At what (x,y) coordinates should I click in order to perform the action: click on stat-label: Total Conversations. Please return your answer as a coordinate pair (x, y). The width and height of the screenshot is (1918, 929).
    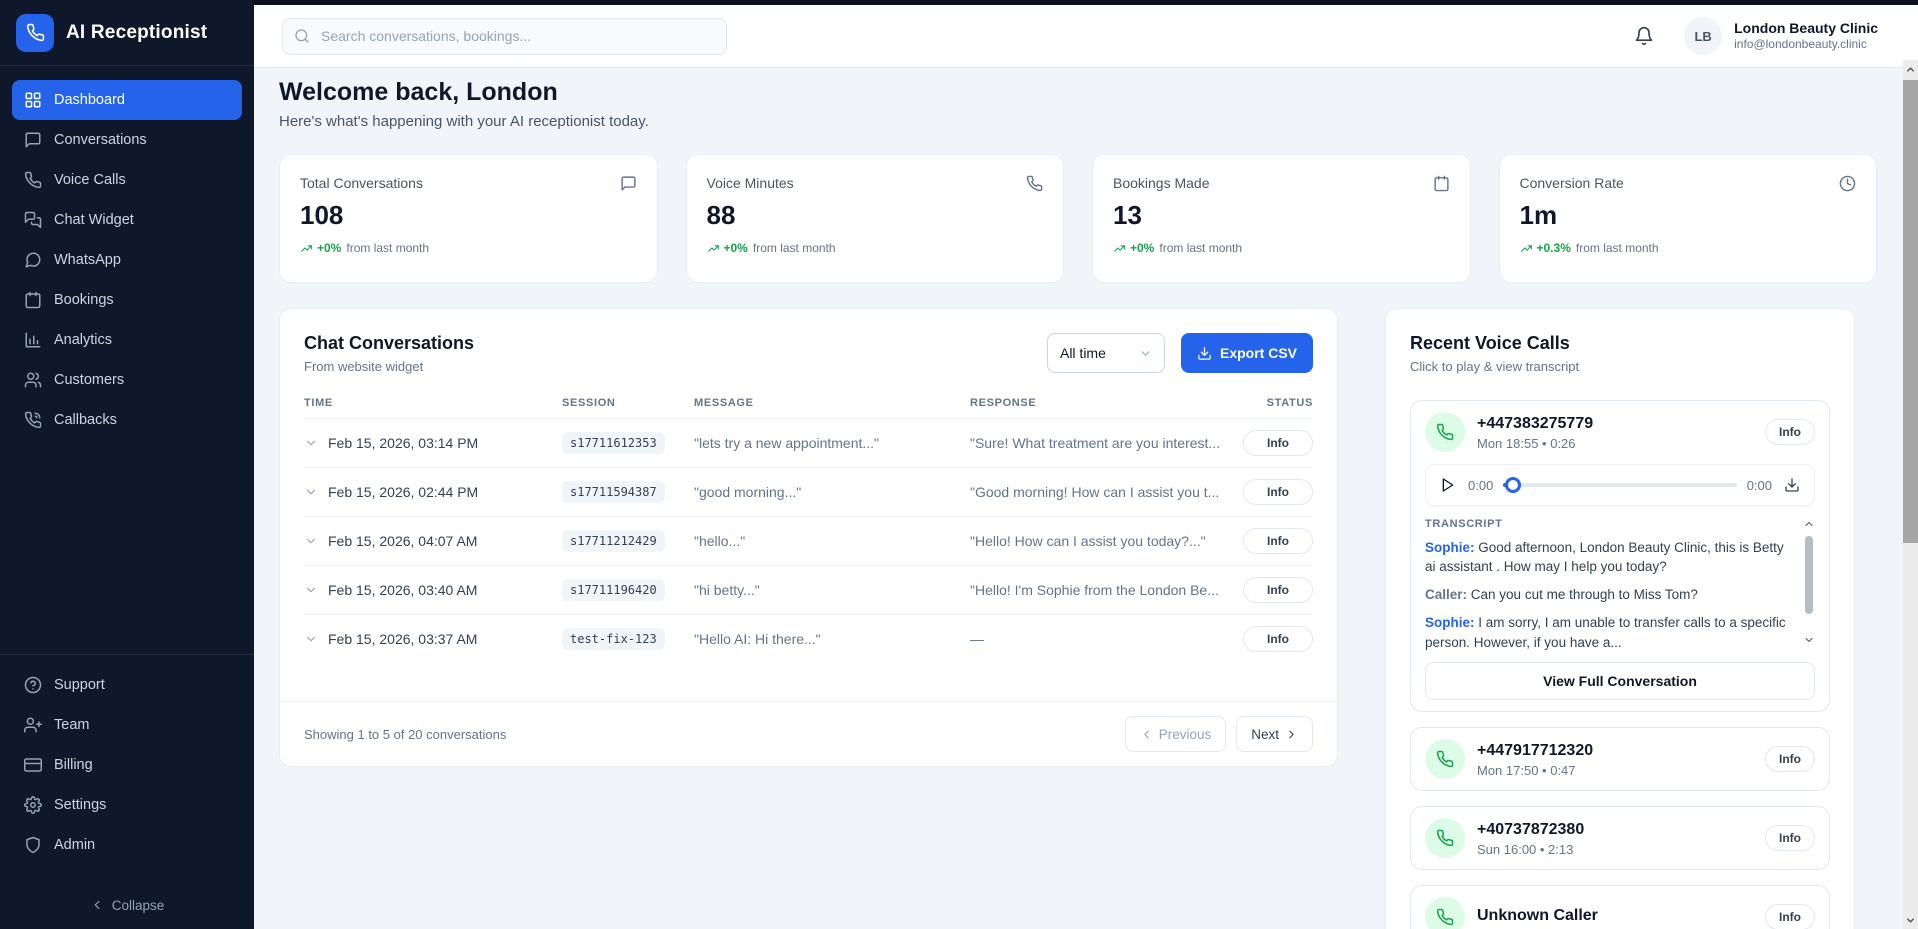
    Looking at the image, I should click on (361, 183).